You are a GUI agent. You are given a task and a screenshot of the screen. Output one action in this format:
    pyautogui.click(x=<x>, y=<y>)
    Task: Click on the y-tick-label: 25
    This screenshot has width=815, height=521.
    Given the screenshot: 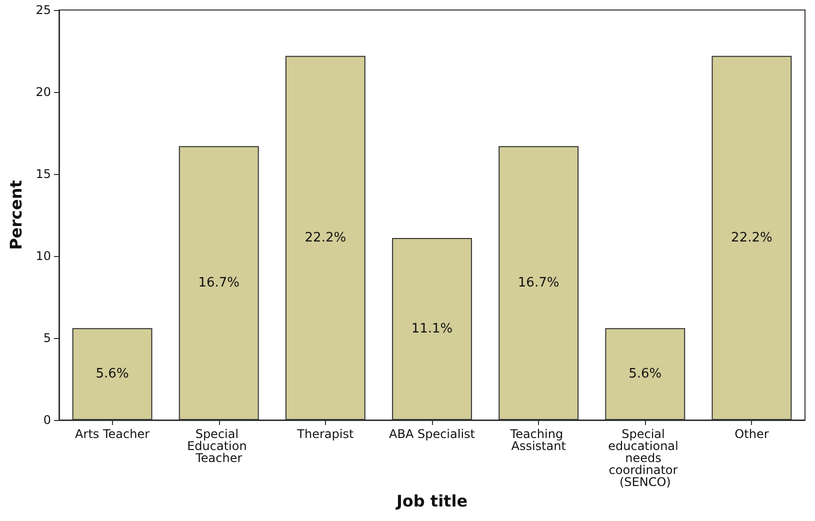 What is the action you would take?
    pyautogui.click(x=43, y=10)
    